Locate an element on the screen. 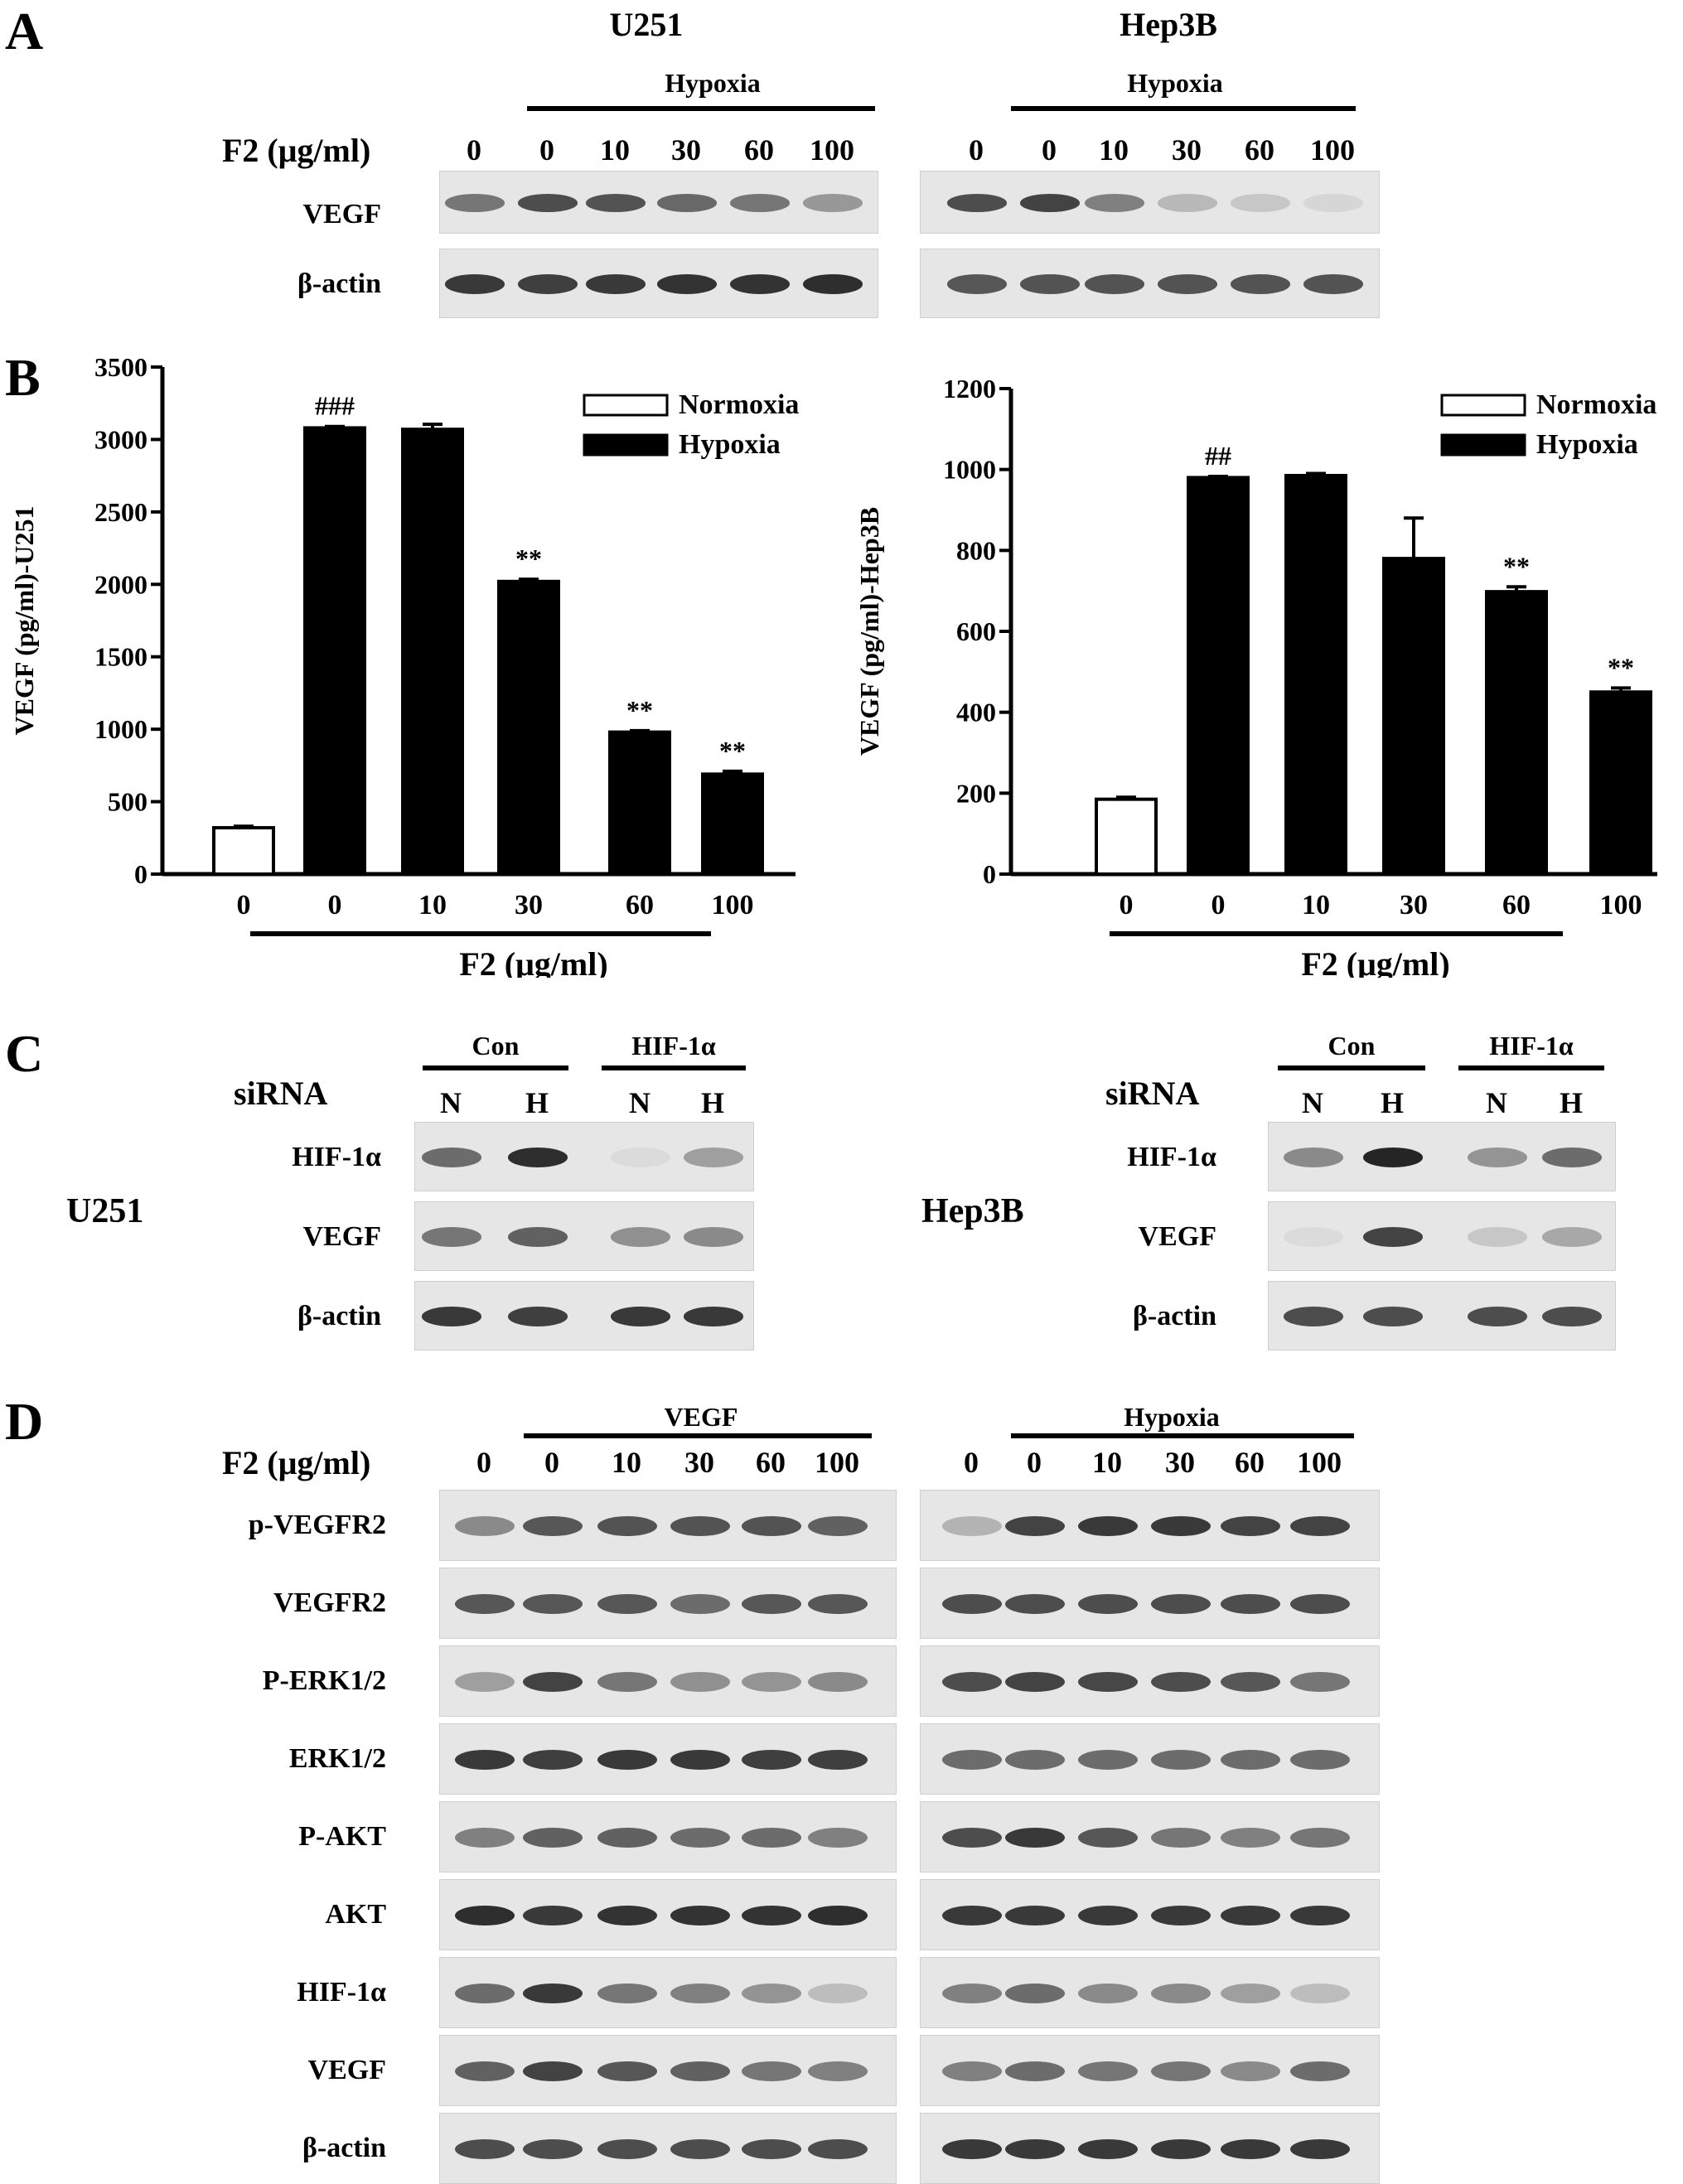 This screenshot has width=1683, height=2184. panel-d-dose-right: 0 is located at coordinates (1034, 1462).